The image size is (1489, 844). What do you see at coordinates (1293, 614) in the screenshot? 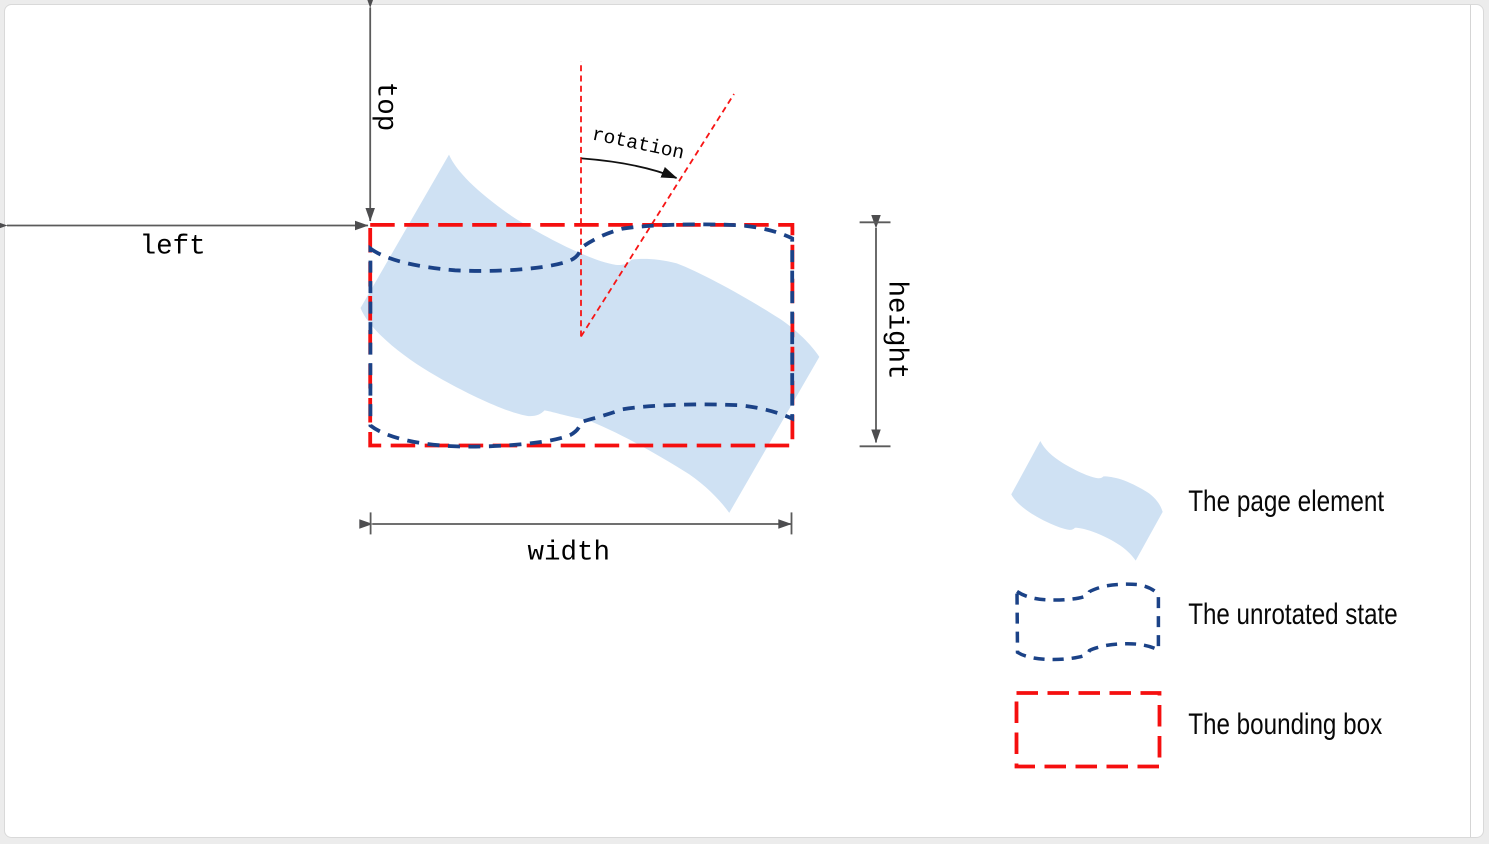
I see `svg-text: The unrotated state` at bounding box center [1293, 614].